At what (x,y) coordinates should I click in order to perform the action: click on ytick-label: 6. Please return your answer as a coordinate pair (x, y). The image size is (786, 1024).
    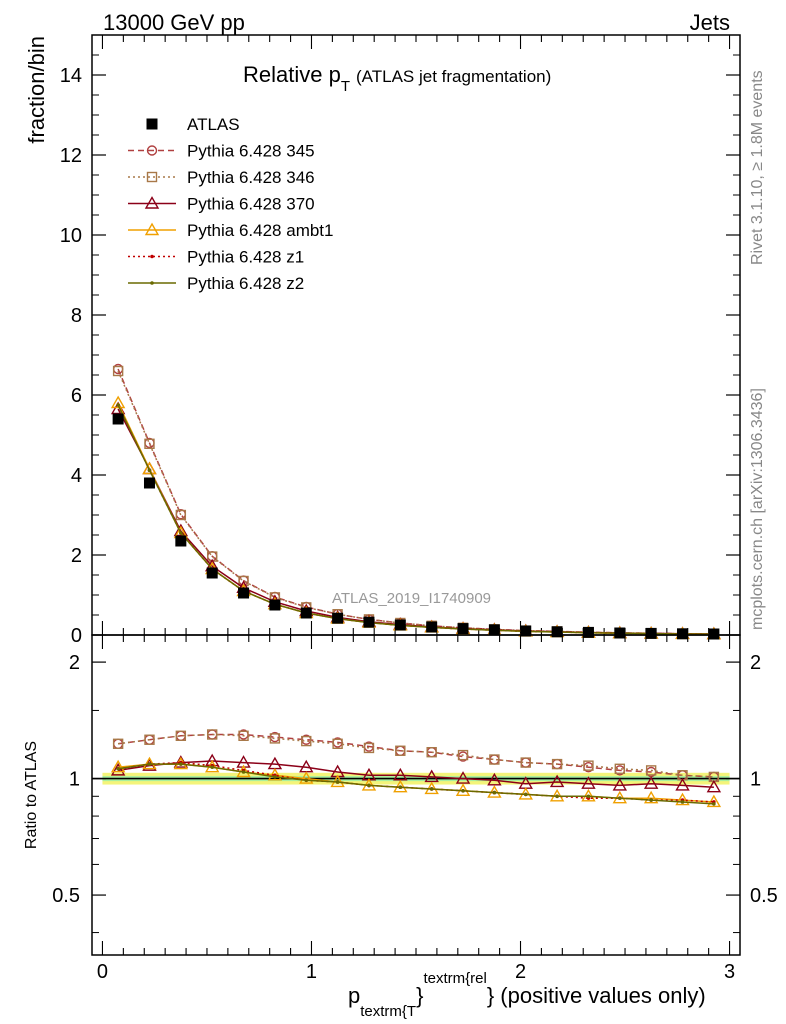
    Looking at the image, I should click on (76, 396).